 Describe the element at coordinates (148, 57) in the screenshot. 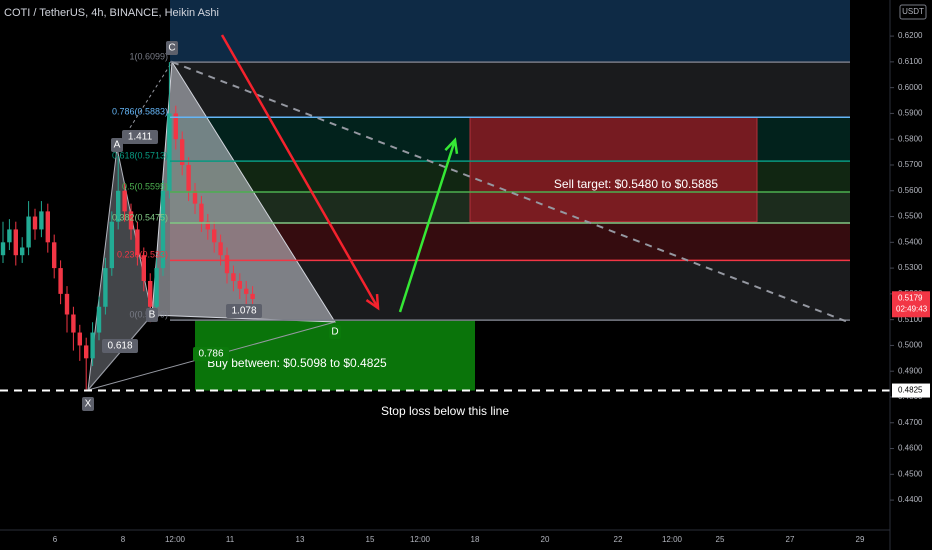

I see `fib-label: 1(0.6099)` at that location.